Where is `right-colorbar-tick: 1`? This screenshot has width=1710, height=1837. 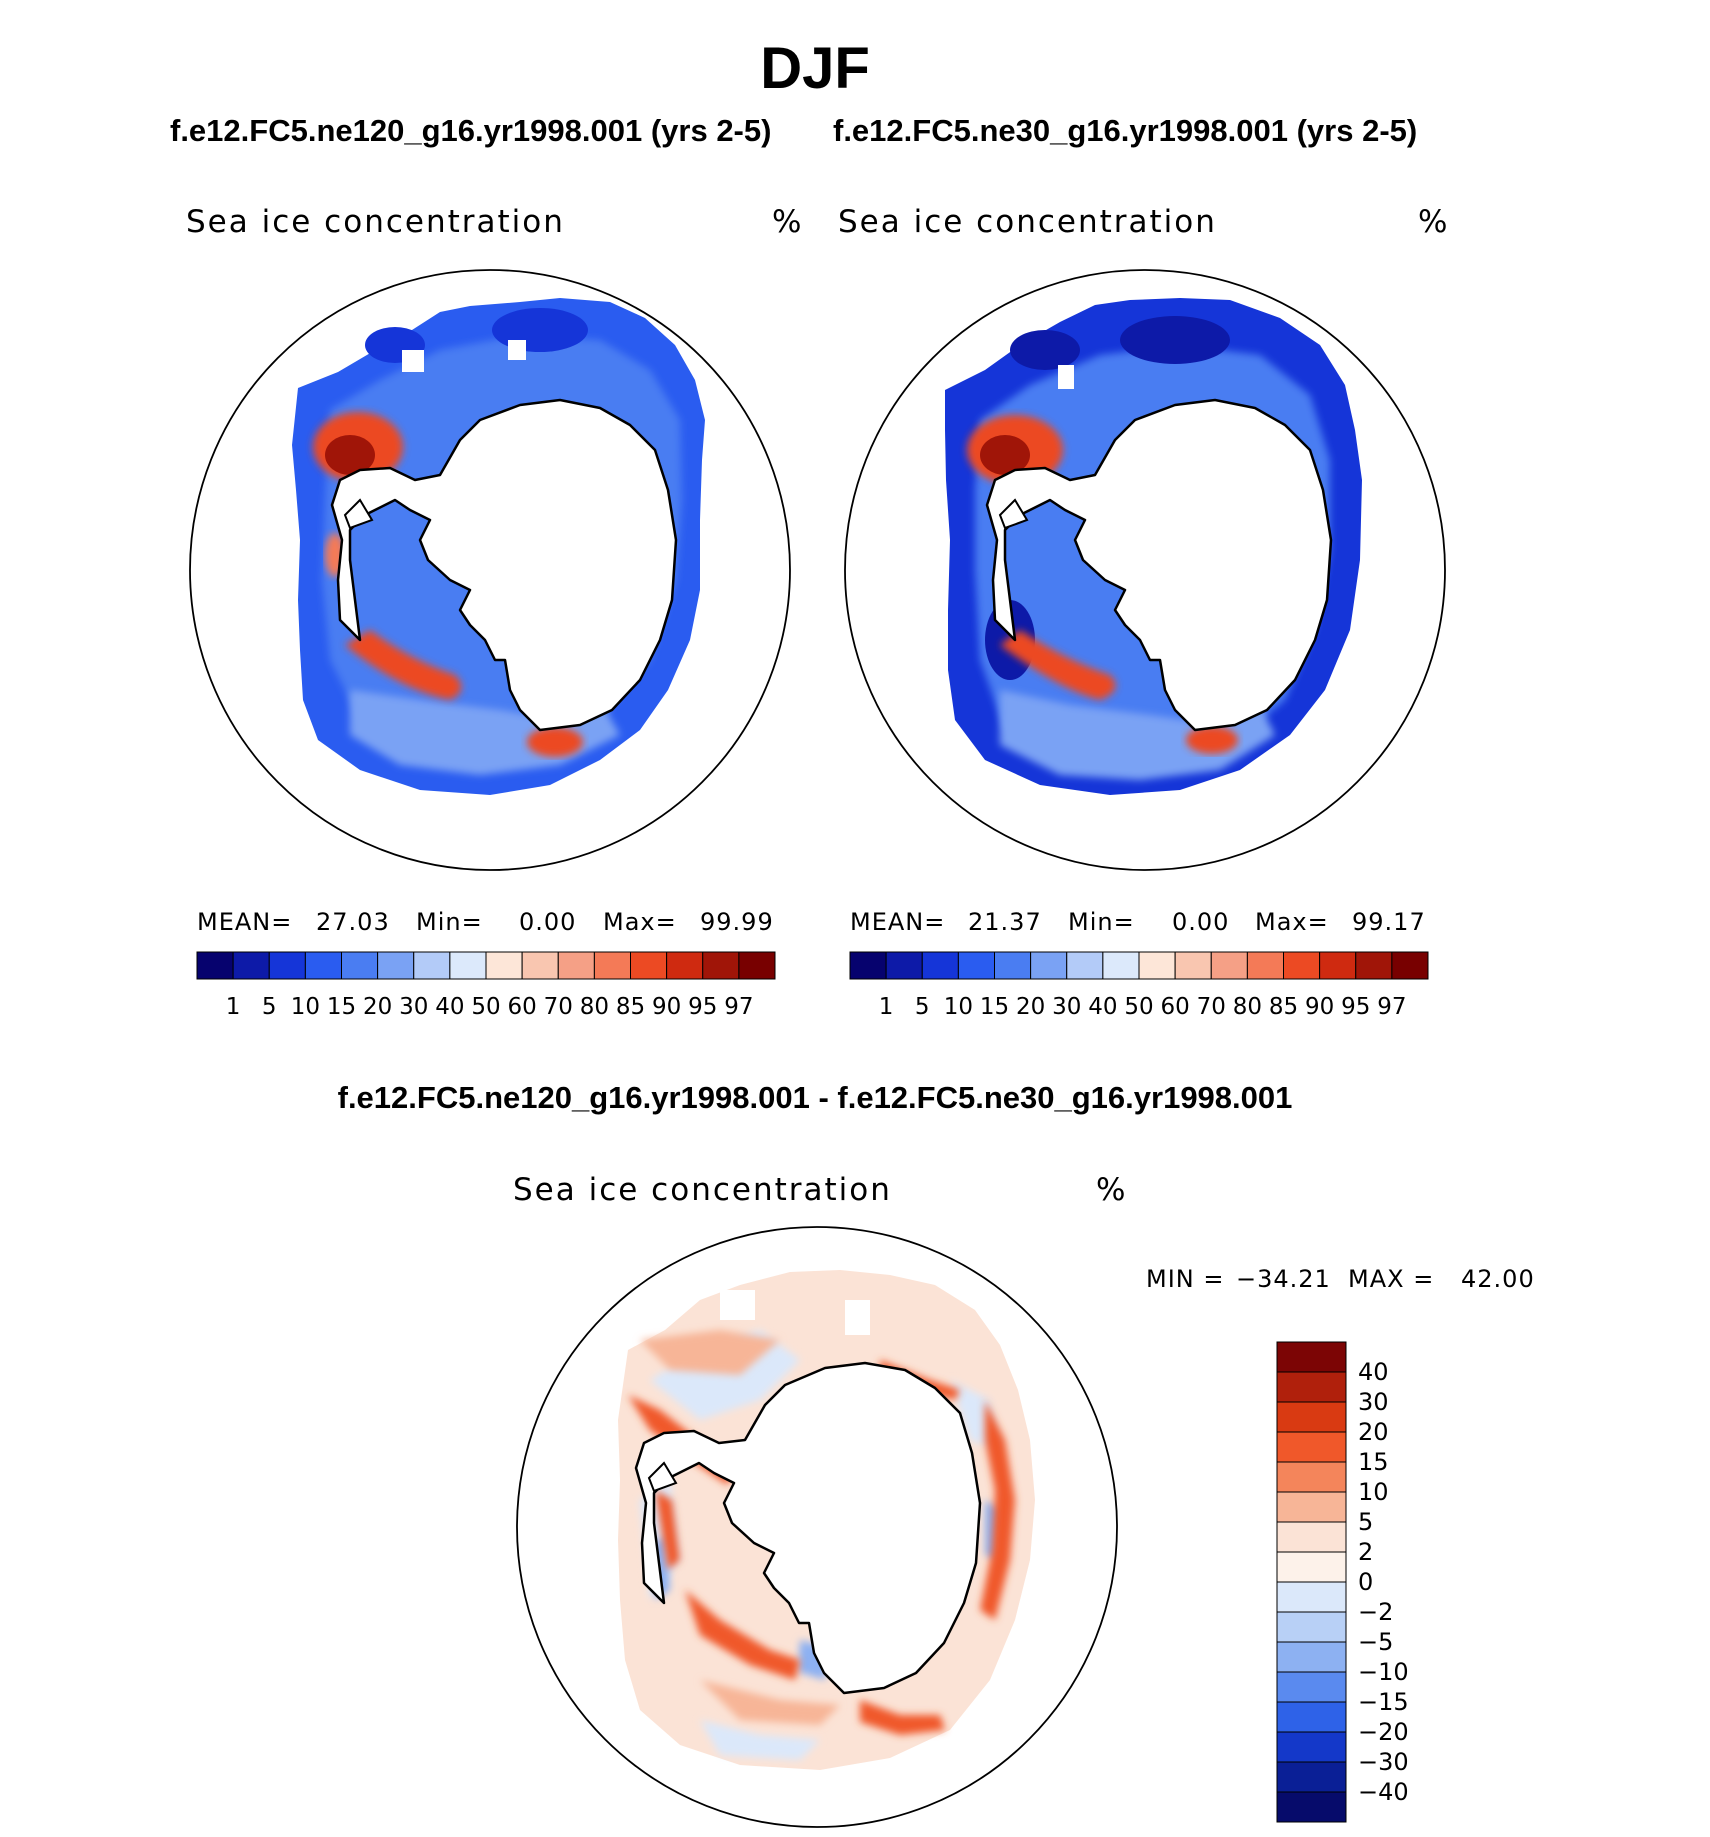 right-colorbar-tick: 1 is located at coordinates (886, 1007).